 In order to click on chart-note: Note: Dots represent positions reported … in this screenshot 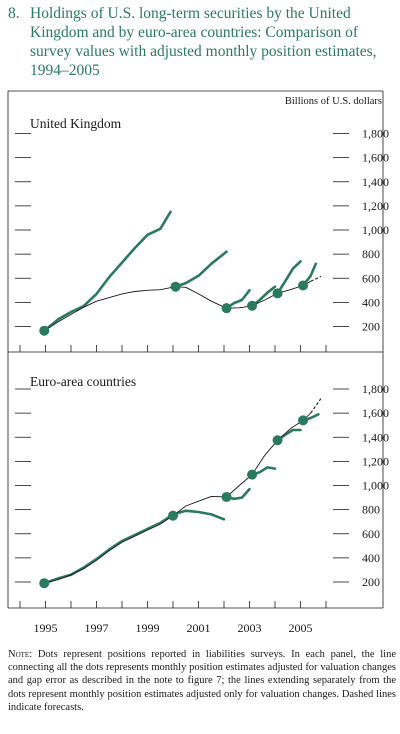, I will do `click(202, 681)`.